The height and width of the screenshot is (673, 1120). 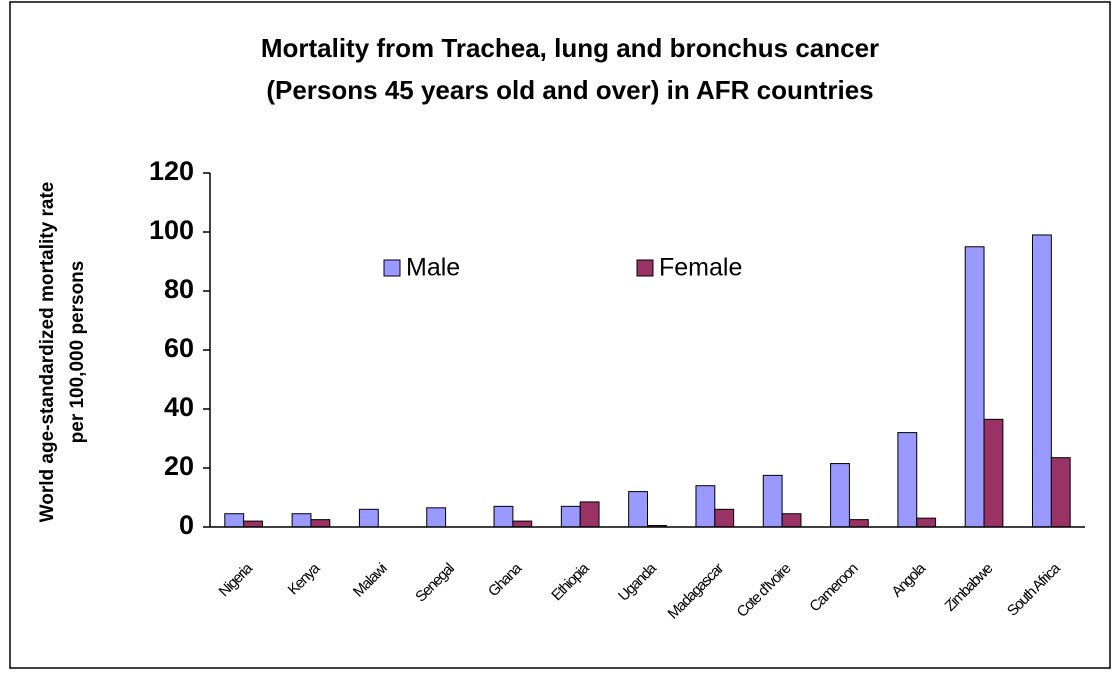 I want to click on y-tick-label: 60, so click(x=179, y=348).